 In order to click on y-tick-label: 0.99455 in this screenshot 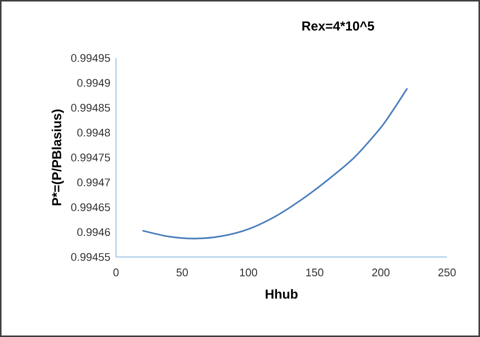, I will do `click(90, 257)`.